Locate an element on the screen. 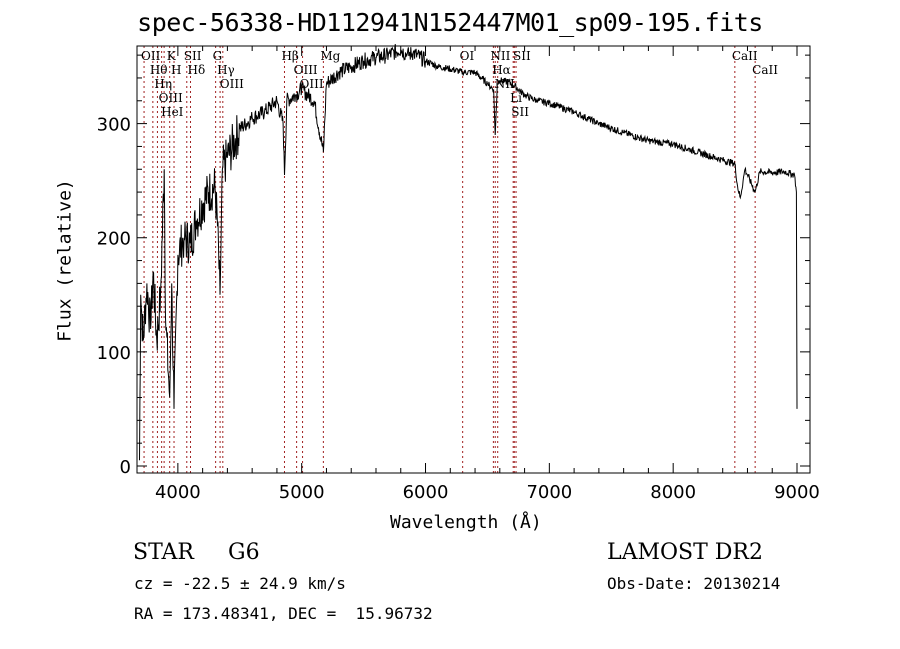 The image size is (900, 649). line-marker-label: Hη is located at coordinates (163, 84).